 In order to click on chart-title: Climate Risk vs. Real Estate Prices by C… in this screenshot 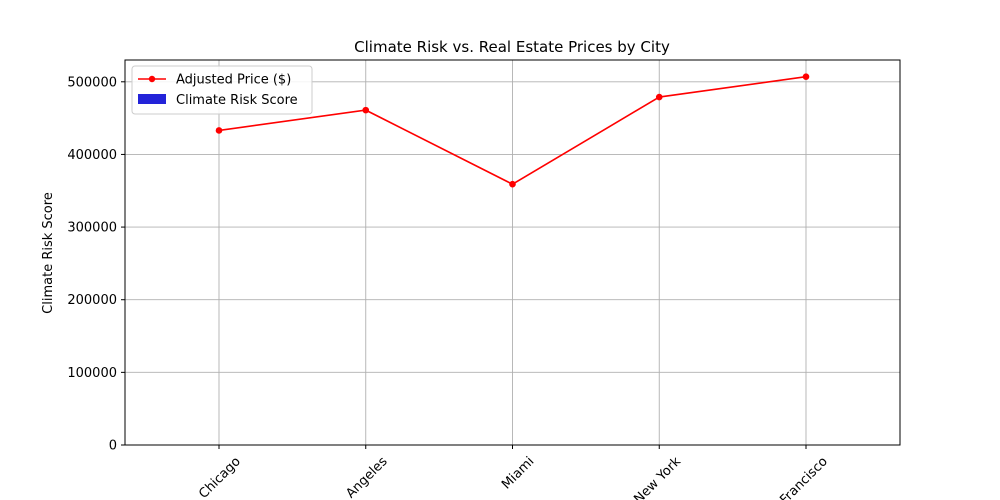, I will do `click(512, 47)`.